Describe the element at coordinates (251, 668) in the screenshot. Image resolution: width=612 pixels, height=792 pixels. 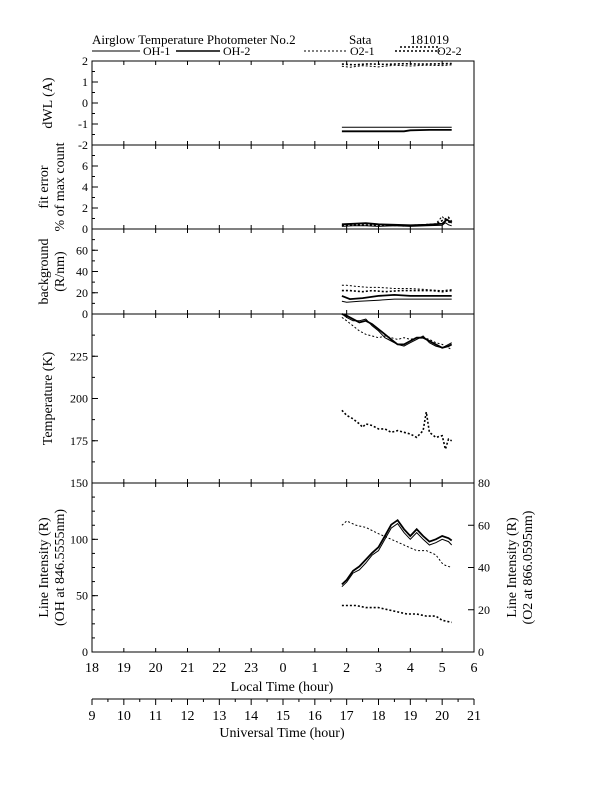
I see `local-time-tick-label: 23` at that location.